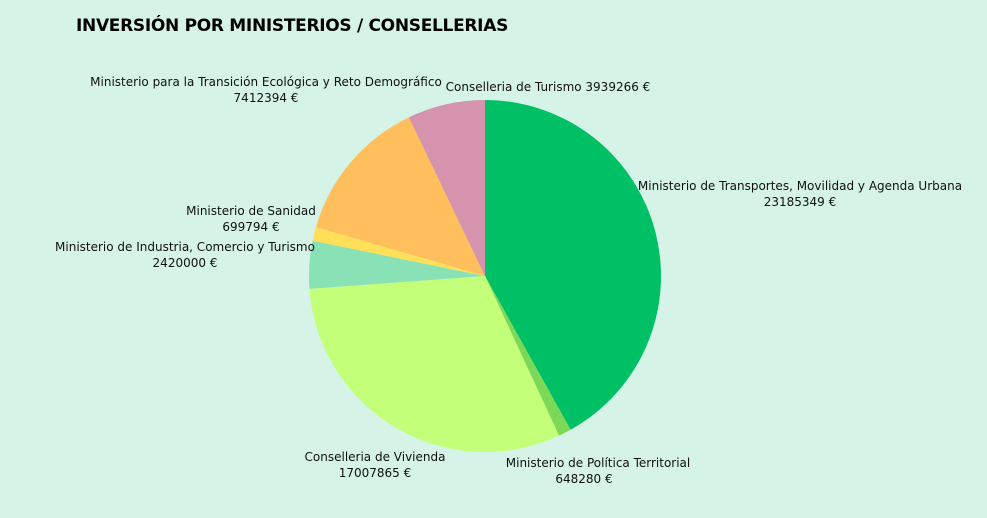 The height and width of the screenshot is (518, 987). I want to click on slice-label-name: Ministerio de Política Territorial, so click(598, 463).